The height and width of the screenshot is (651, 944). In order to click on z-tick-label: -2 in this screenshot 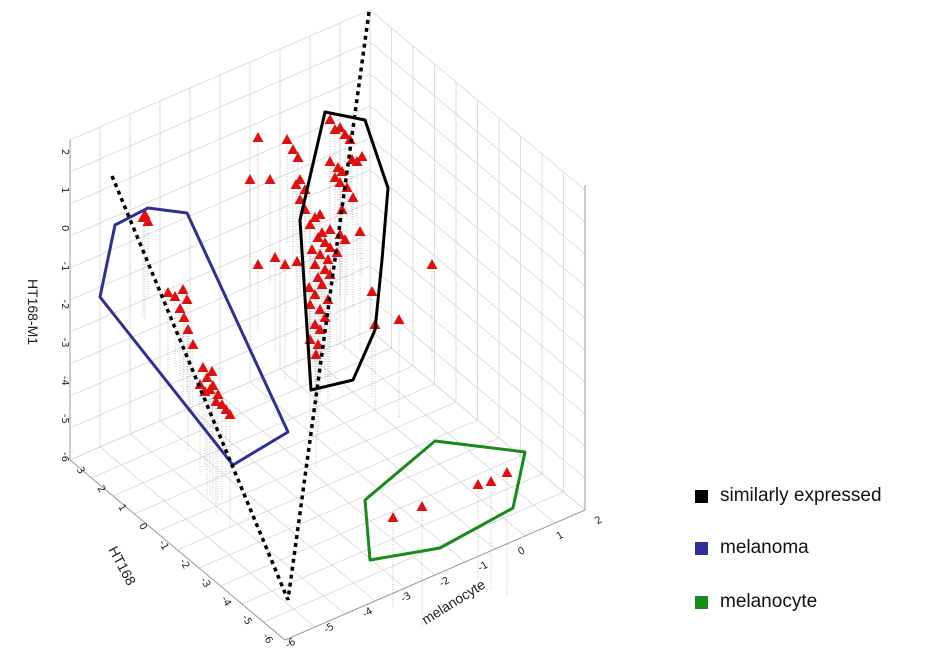, I will do `click(64, 305)`.